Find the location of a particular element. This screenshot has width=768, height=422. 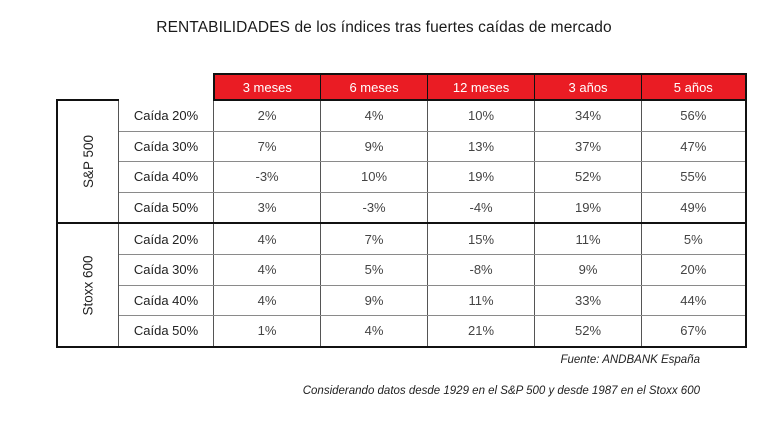

column-header: 5 años is located at coordinates (694, 87).